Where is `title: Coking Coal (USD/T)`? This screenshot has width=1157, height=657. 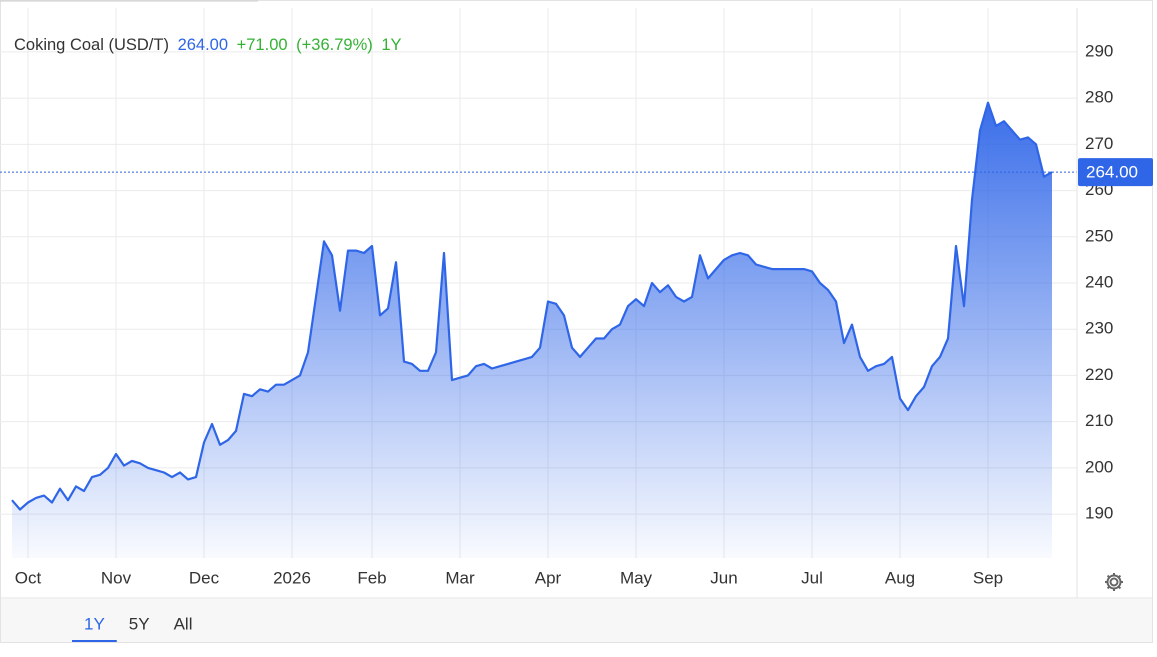 title: Coking Coal (USD/T) is located at coordinates (91, 45).